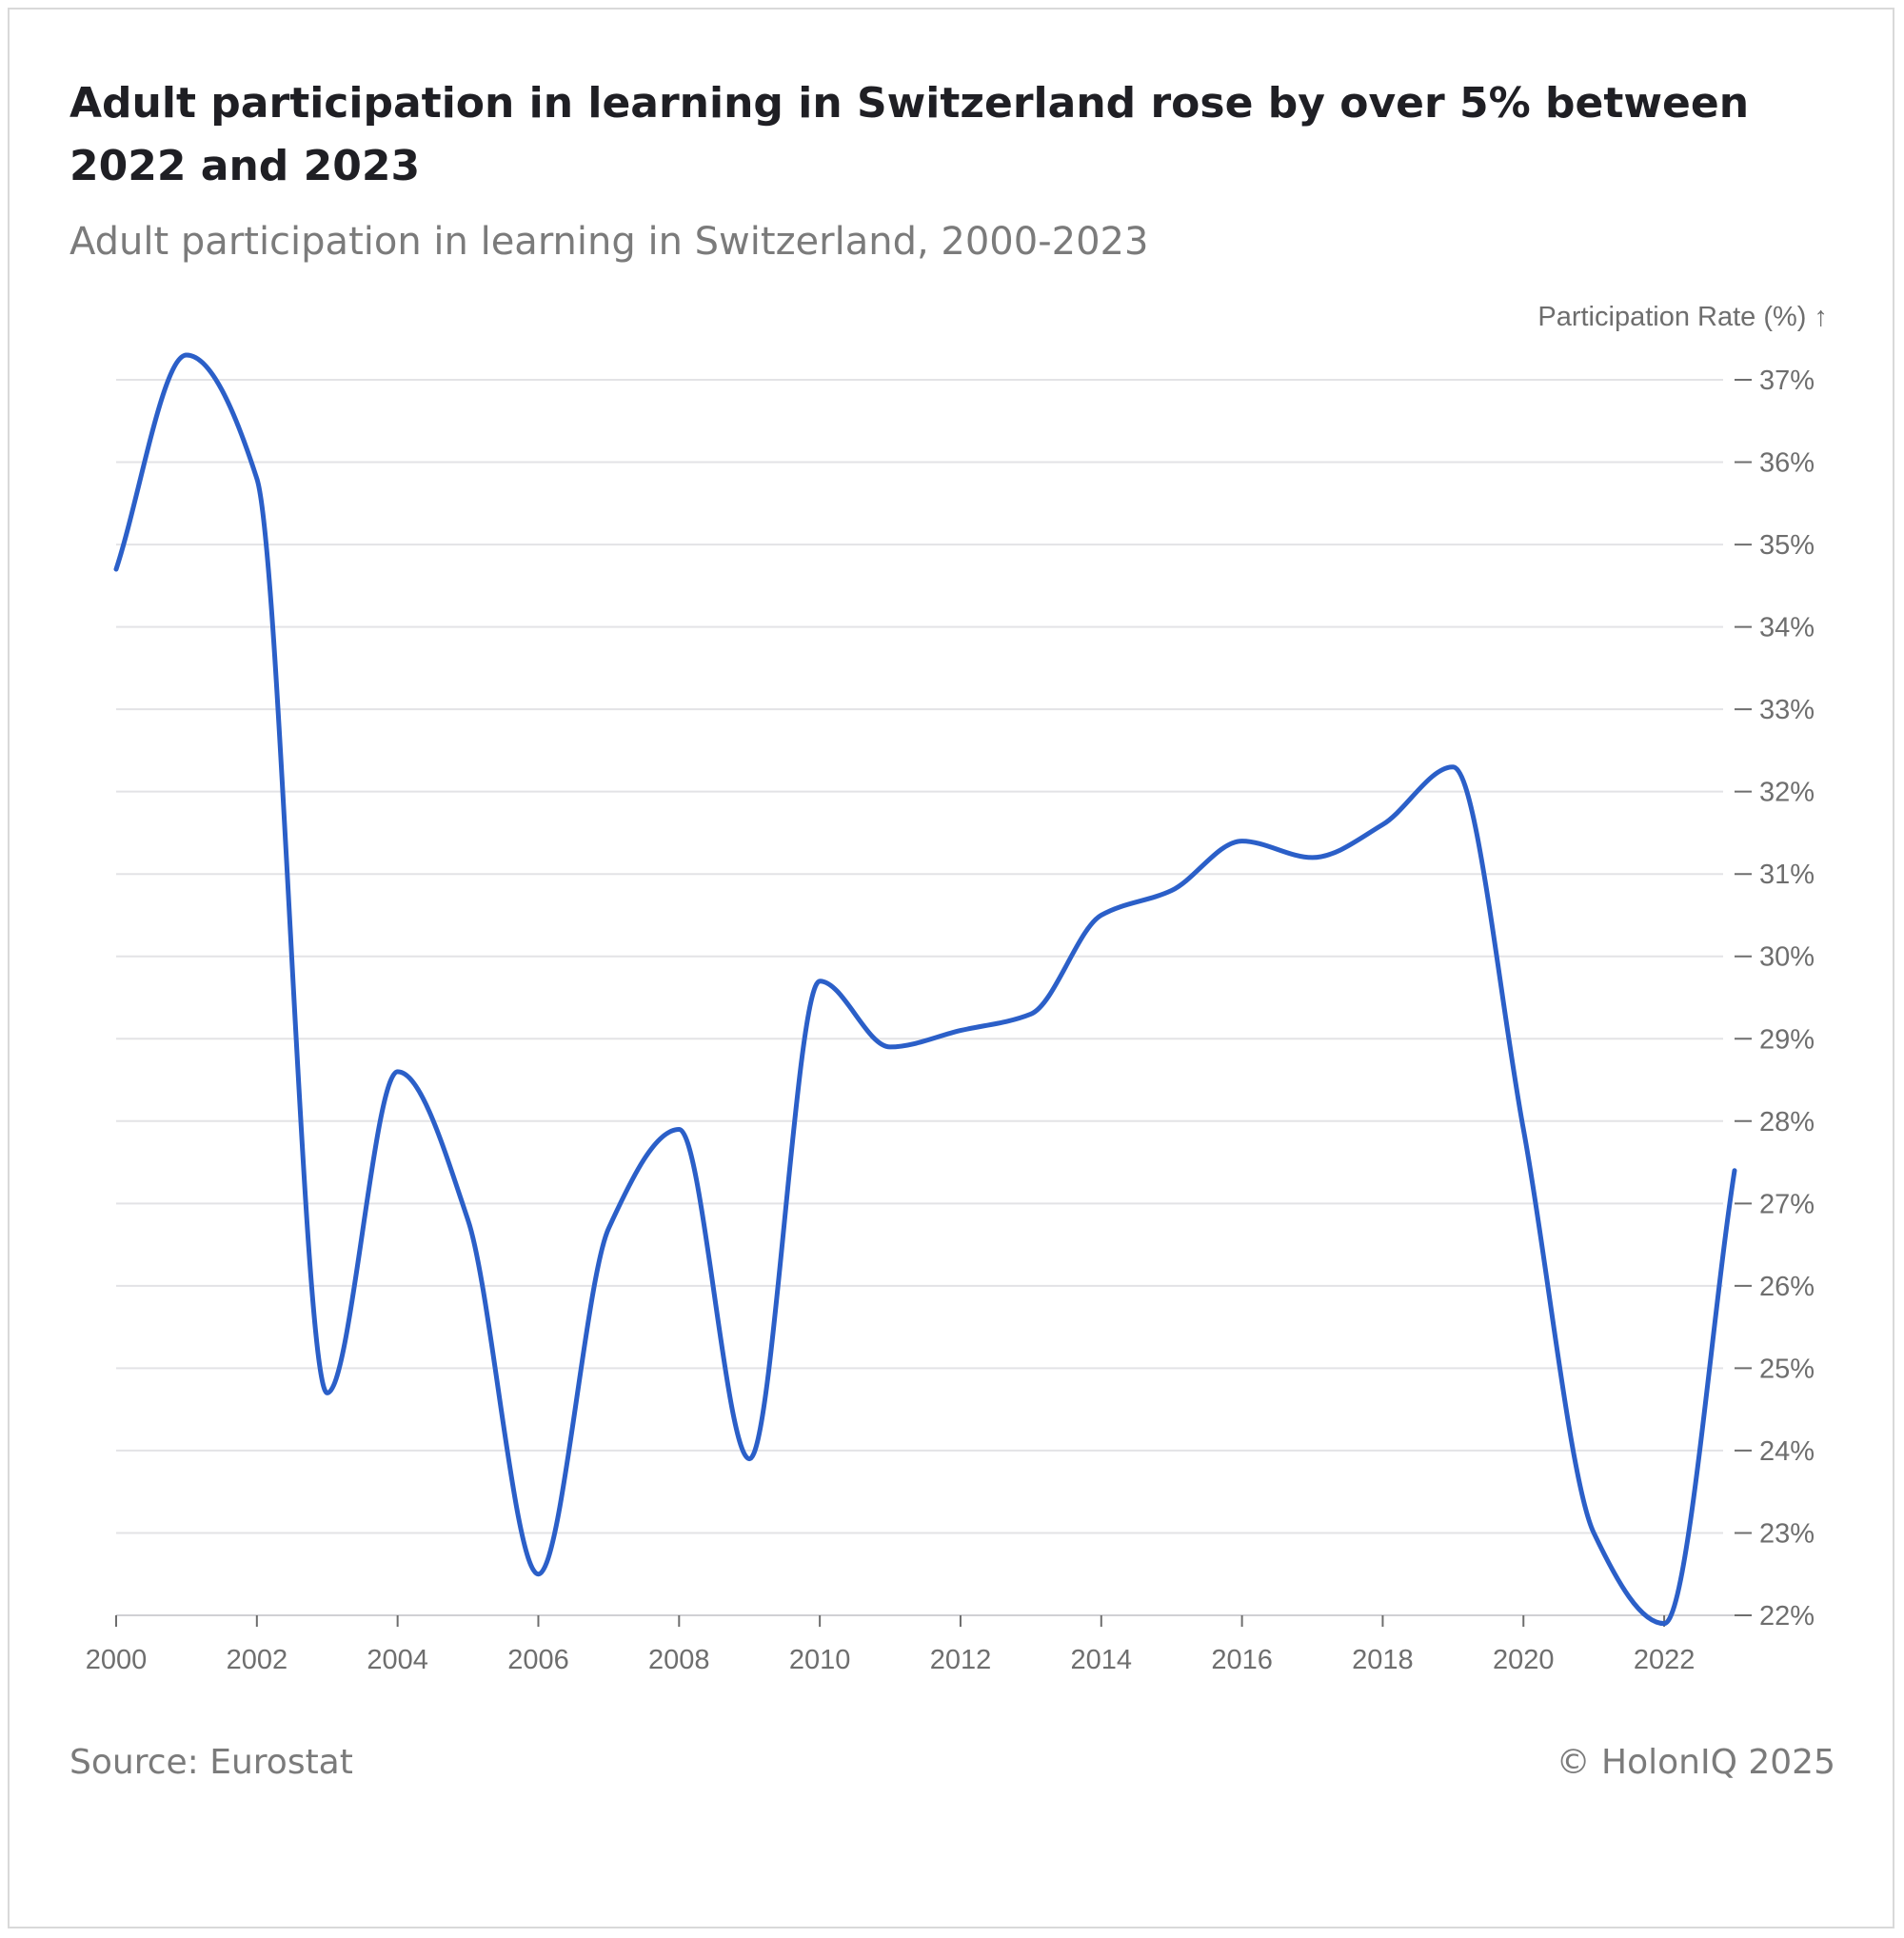 The width and height of the screenshot is (1904, 1938). Describe the element at coordinates (1787, 1287) in the screenshot. I see `y-tick-label: 26%` at that location.